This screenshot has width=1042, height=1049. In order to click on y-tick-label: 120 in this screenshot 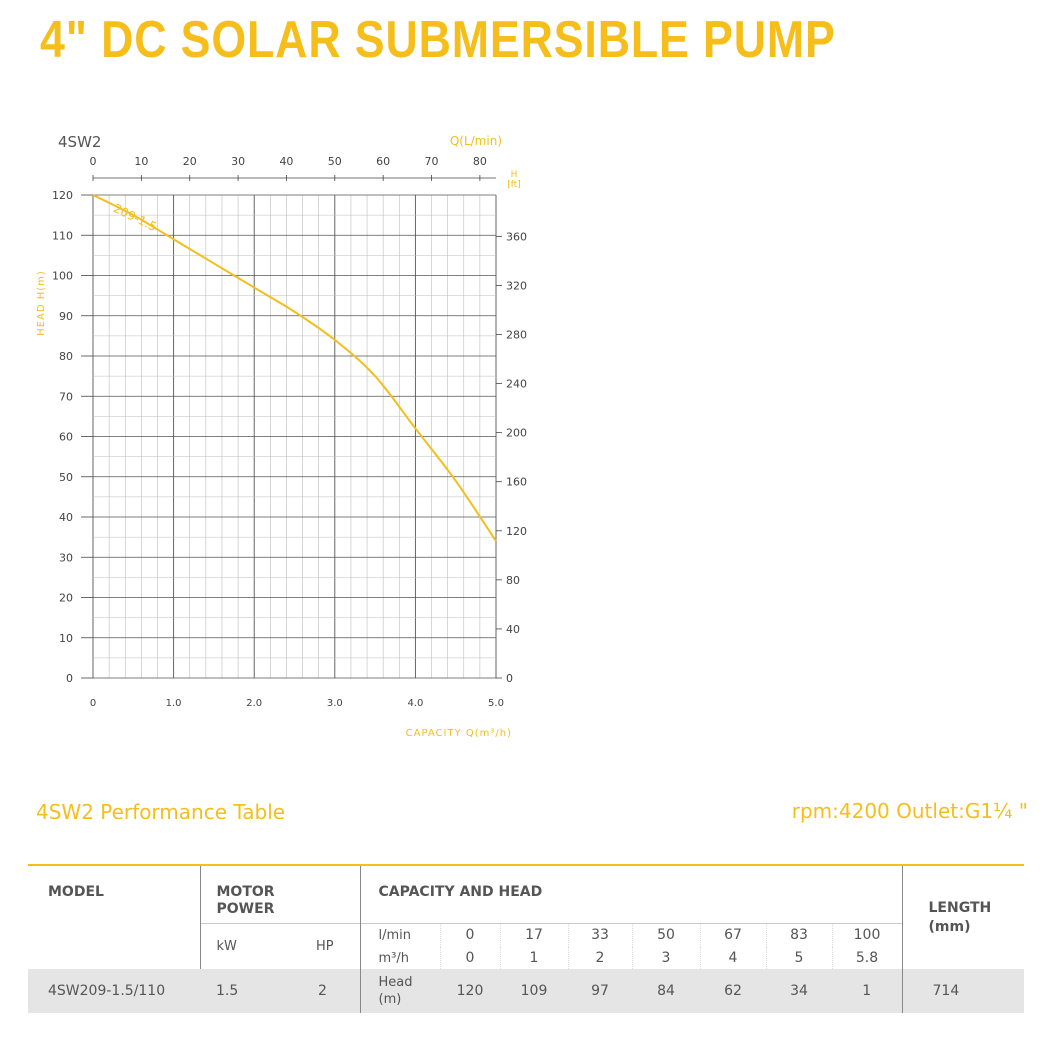, I will do `click(62, 195)`.